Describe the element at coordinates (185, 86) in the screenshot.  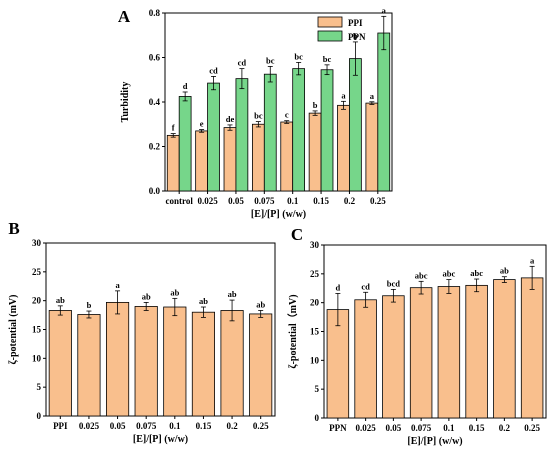
I see `significance-letter: d` at that location.